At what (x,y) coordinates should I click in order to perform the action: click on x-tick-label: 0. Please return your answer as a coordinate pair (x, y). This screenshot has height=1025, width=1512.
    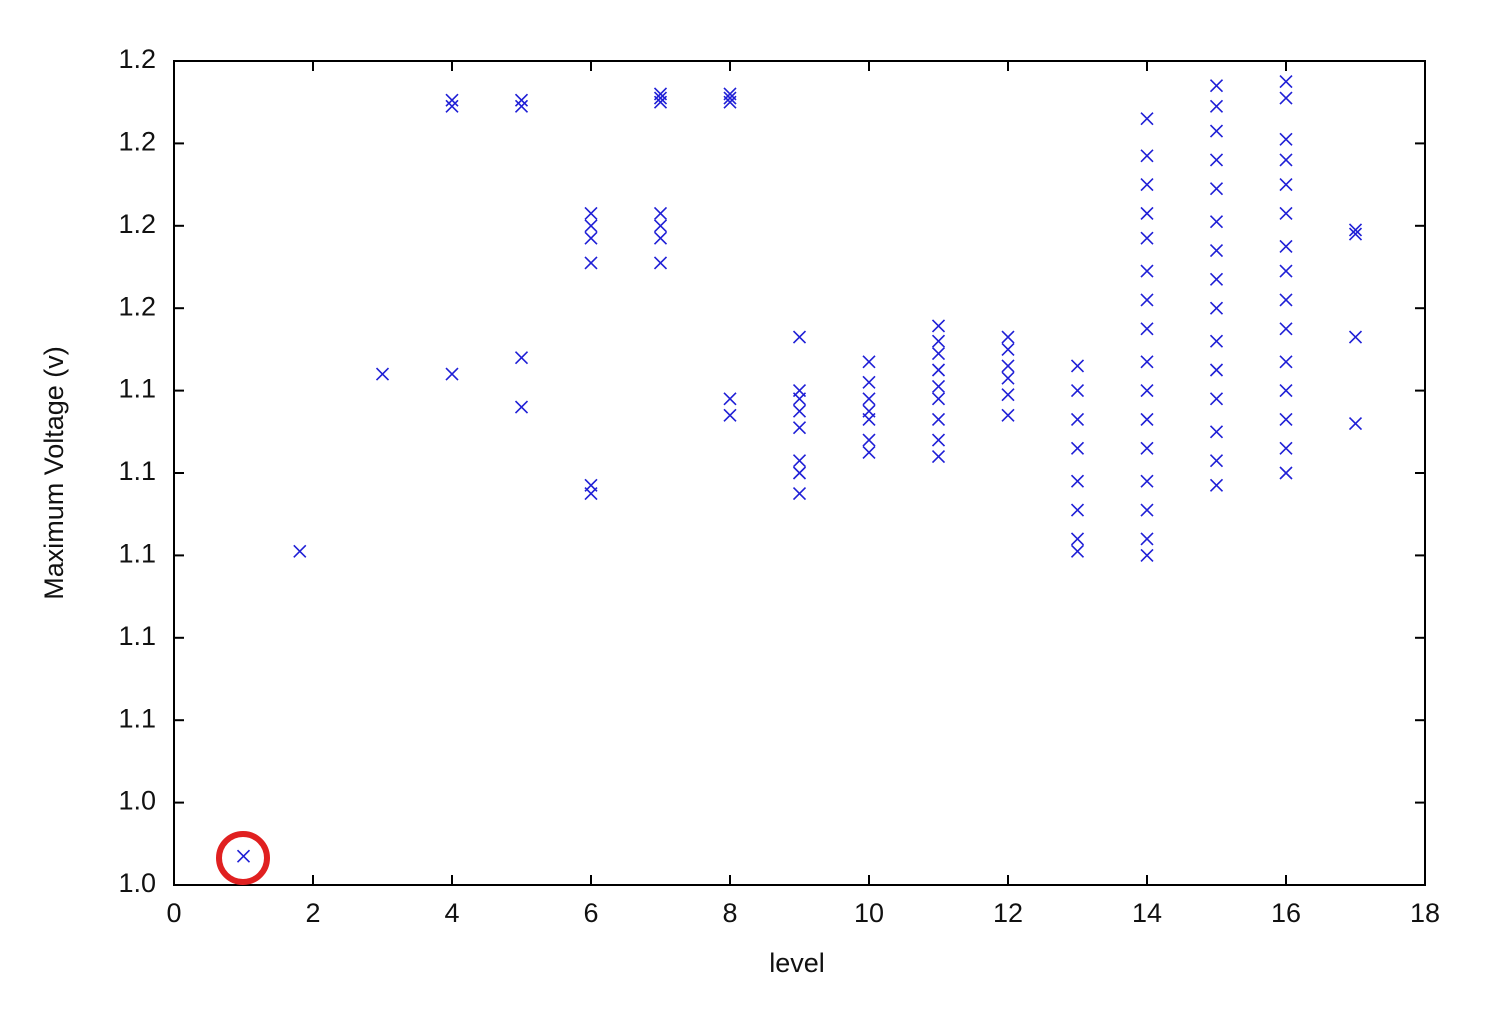
    Looking at the image, I should click on (173, 913).